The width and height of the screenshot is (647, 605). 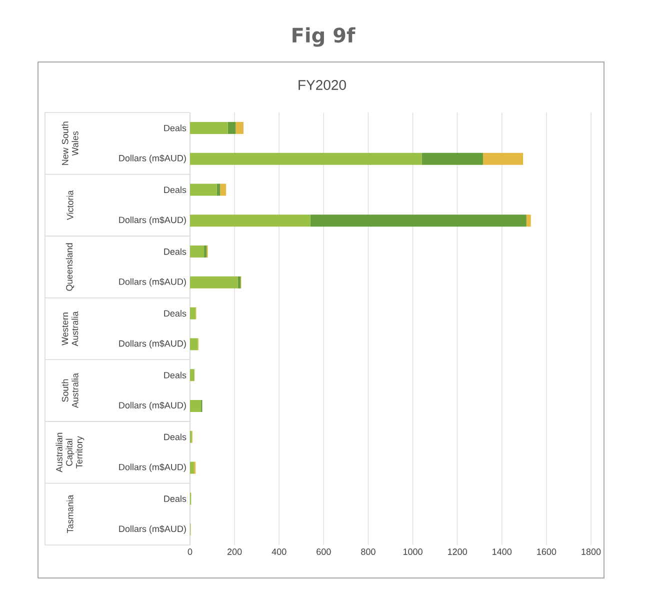 What do you see at coordinates (190, 551) in the screenshot?
I see `x-tick-label: 0` at bounding box center [190, 551].